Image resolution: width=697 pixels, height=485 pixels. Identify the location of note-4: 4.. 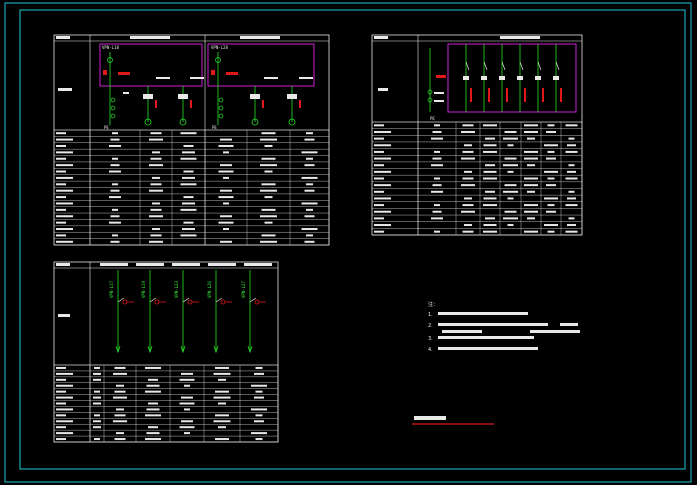
(430, 350).